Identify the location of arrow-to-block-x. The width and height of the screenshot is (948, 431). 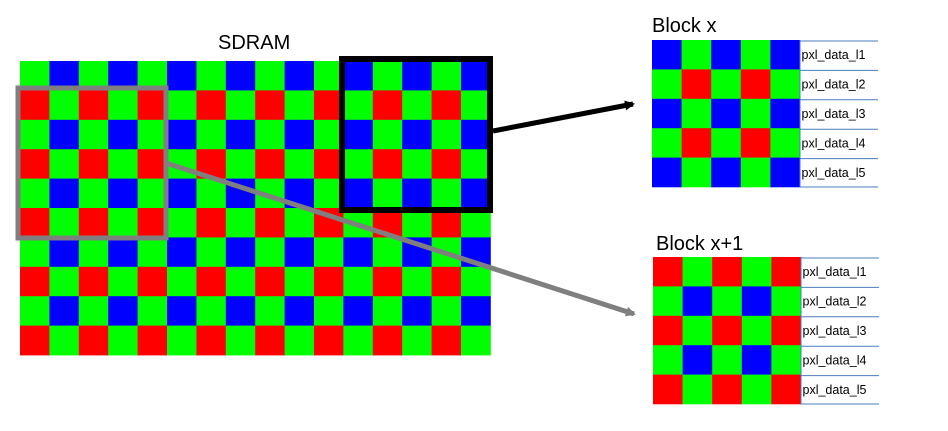
(563, 117).